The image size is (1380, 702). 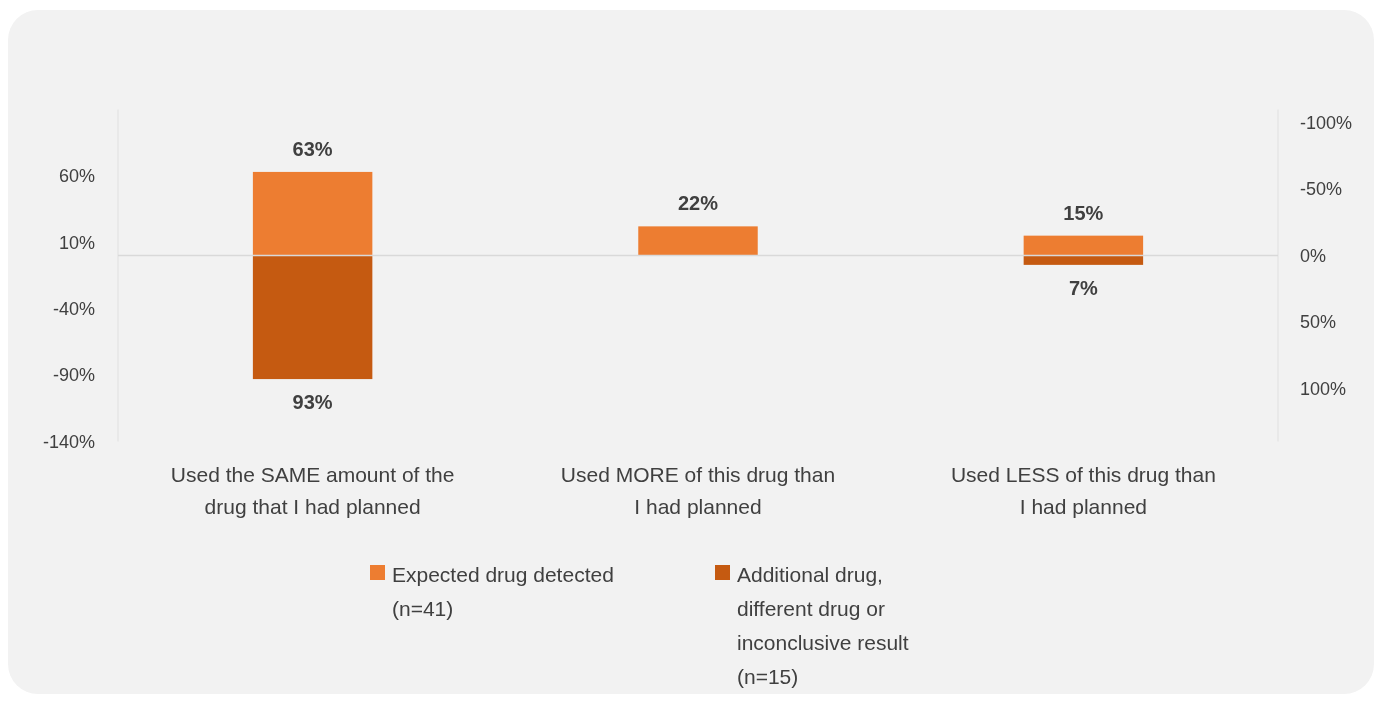 What do you see at coordinates (1083, 287) in the screenshot?
I see `data-label: 7%` at bounding box center [1083, 287].